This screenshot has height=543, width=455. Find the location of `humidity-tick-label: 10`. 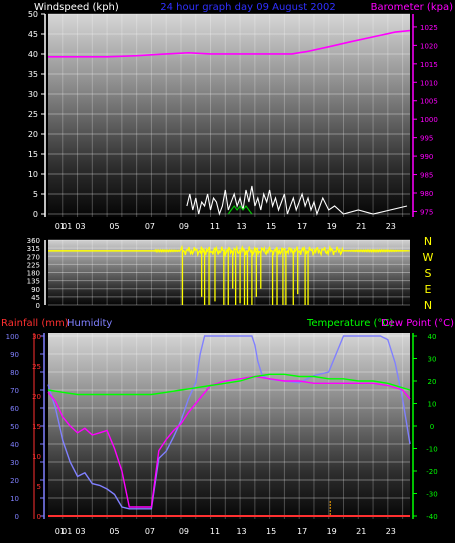

humidity-tick-label: 10 is located at coordinates (14, 499).